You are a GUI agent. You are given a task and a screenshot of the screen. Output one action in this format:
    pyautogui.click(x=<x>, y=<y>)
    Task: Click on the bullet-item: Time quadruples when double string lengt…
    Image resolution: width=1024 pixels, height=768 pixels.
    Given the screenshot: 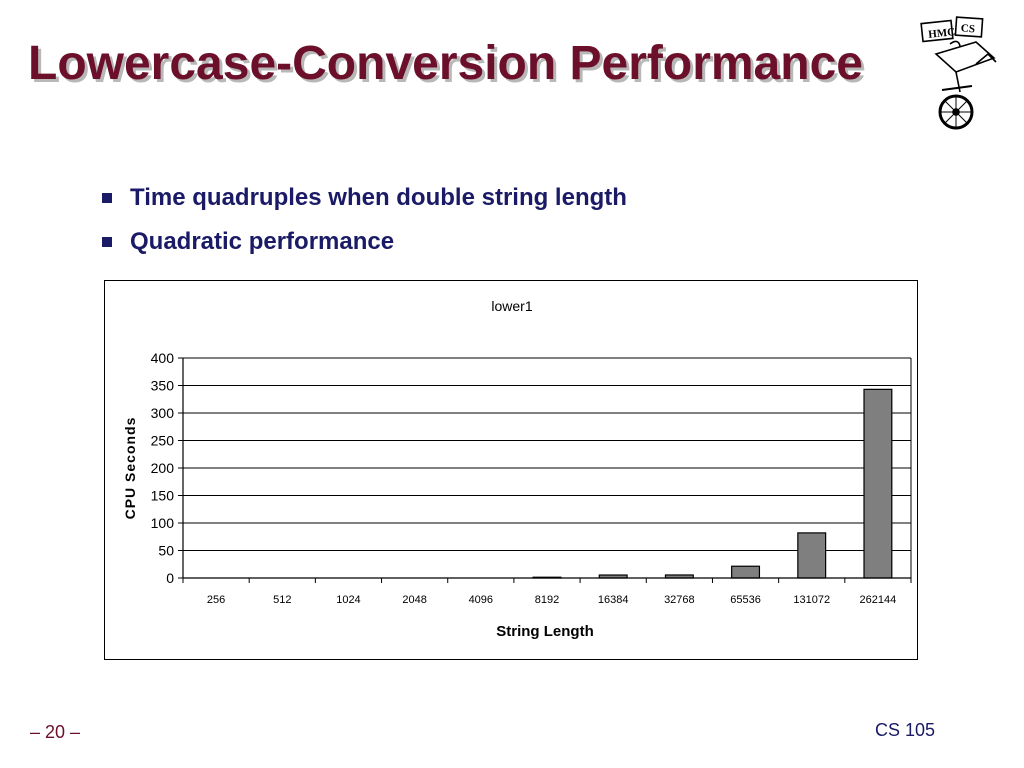 What is the action you would take?
    pyautogui.click(x=362, y=198)
    